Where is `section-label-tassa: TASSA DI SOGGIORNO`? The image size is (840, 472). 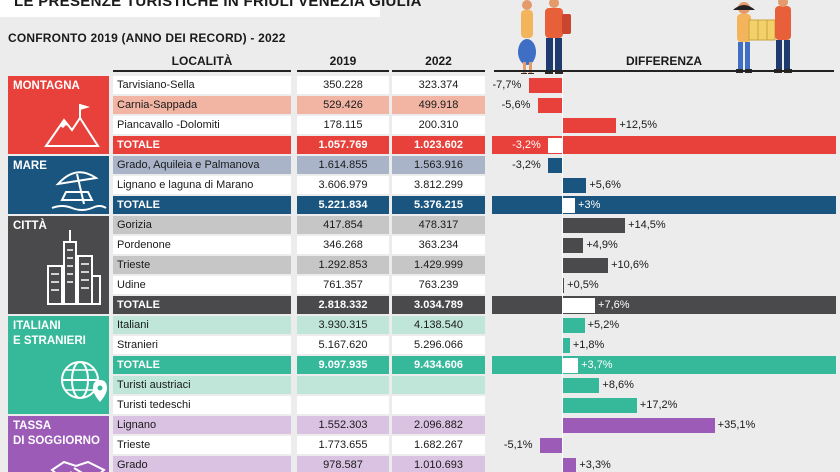
section-label-tassa: TASSA DI SOGGIORNO is located at coordinates (56, 433).